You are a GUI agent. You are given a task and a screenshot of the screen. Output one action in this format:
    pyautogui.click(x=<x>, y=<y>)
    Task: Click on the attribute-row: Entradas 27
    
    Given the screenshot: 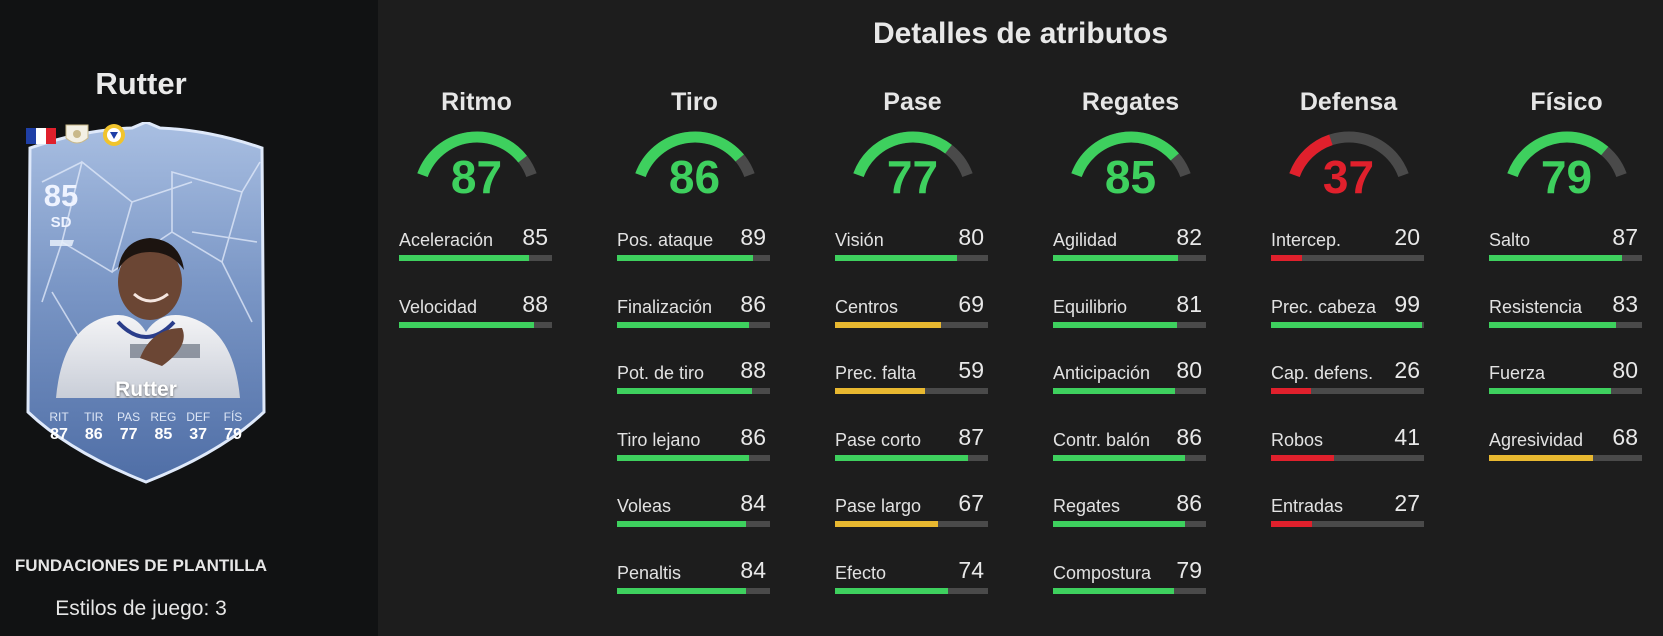 What is the action you would take?
    pyautogui.click(x=1348, y=510)
    